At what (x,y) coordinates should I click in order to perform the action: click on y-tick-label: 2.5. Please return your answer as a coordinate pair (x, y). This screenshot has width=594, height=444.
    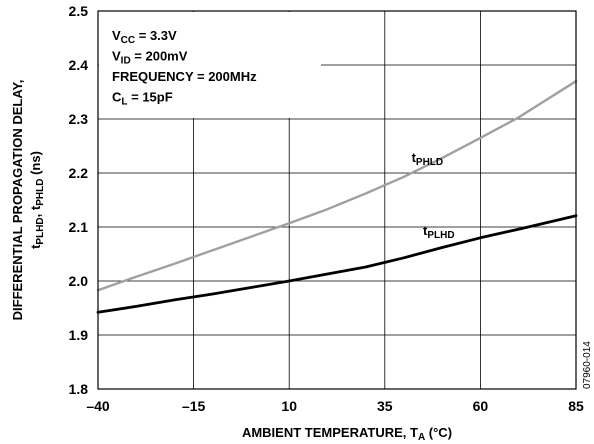
    Looking at the image, I should click on (79, 11).